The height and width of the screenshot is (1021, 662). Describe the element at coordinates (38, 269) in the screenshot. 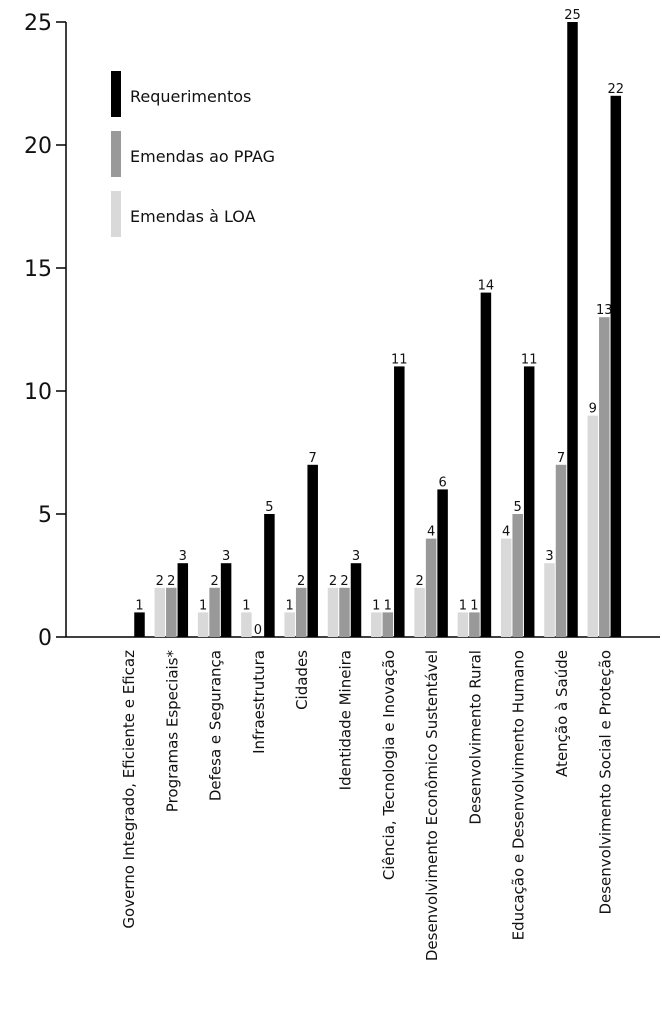

I see `y-tick-label: 15` at that location.